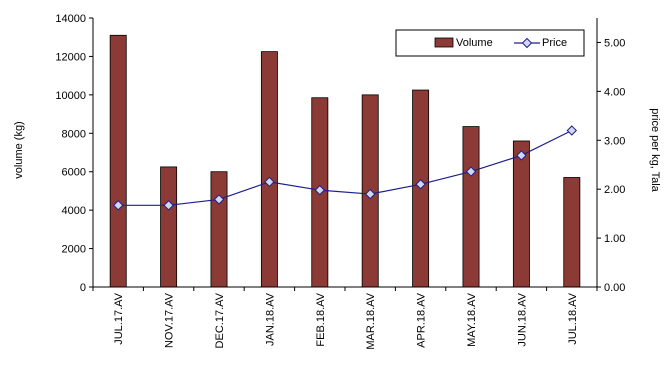 This screenshot has width=664, height=366. What do you see at coordinates (522, 319) in the screenshot?
I see `x-category-label: JUN.18.AV` at bounding box center [522, 319].